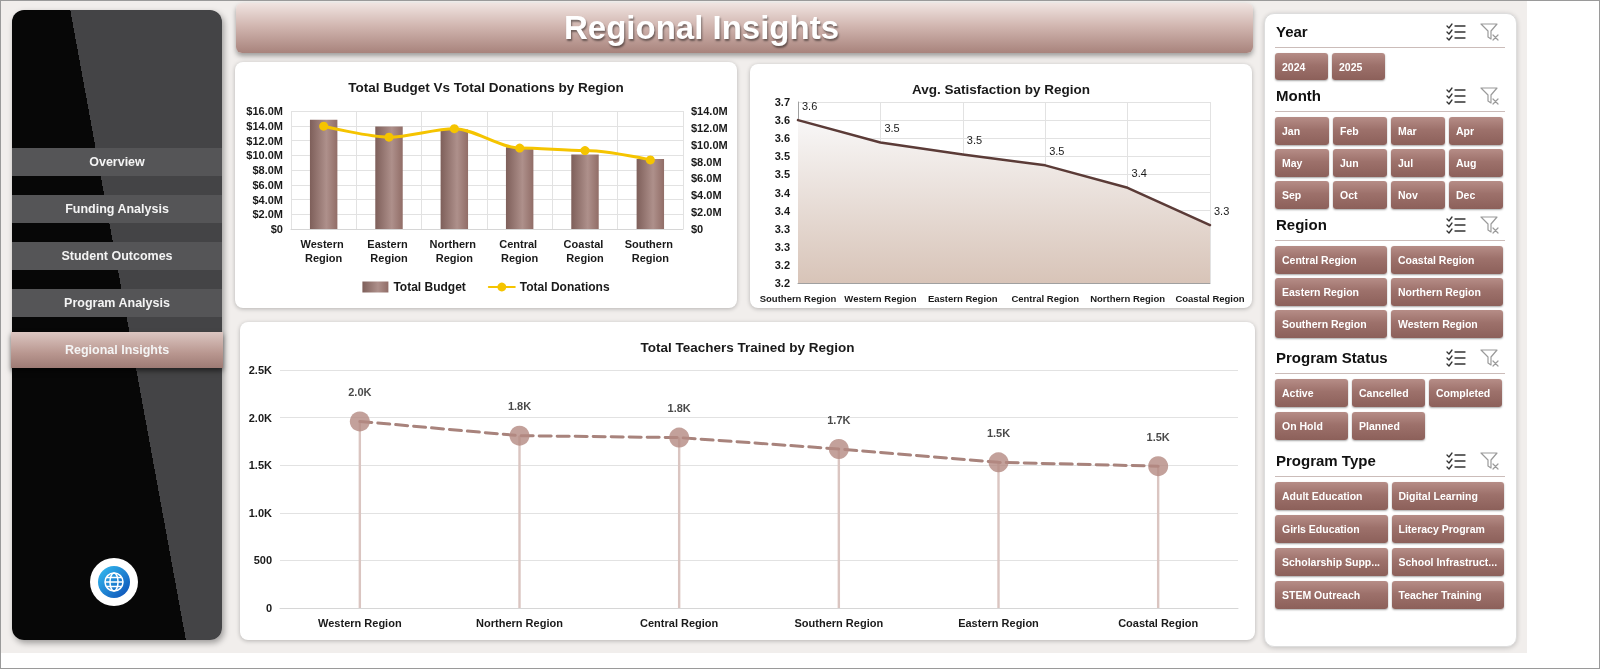 This screenshot has height=669, width=1600. I want to click on text: Month, so click(1298, 96).